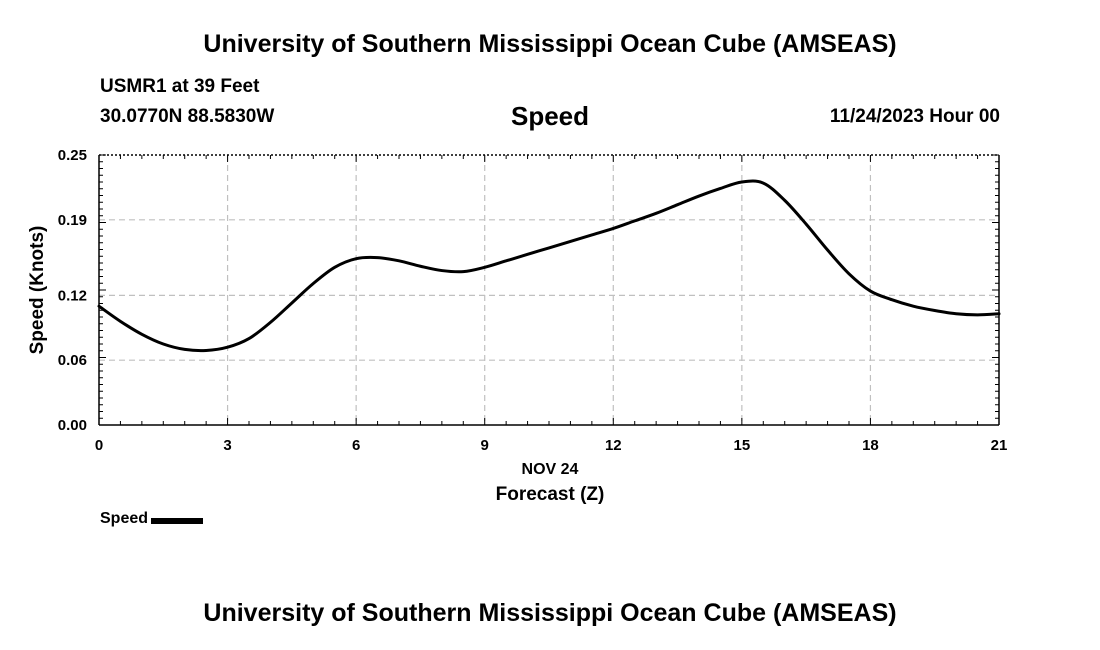 The image size is (1100, 650). What do you see at coordinates (914, 116) in the screenshot?
I see `forecast-datetime: 11/24/2023 Hour 00` at bounding box center [914, 116].